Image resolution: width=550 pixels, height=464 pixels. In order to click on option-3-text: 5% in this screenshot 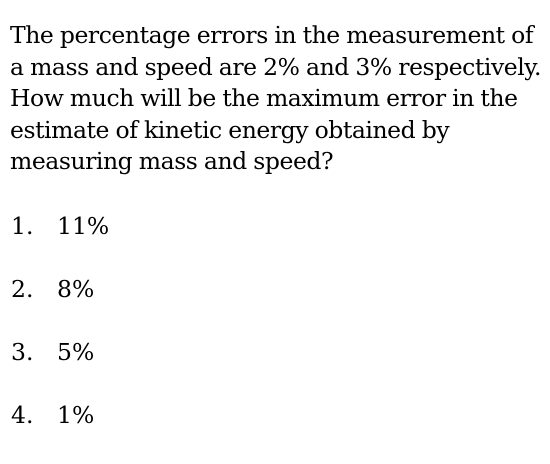, I will do `click(76, 352)`.